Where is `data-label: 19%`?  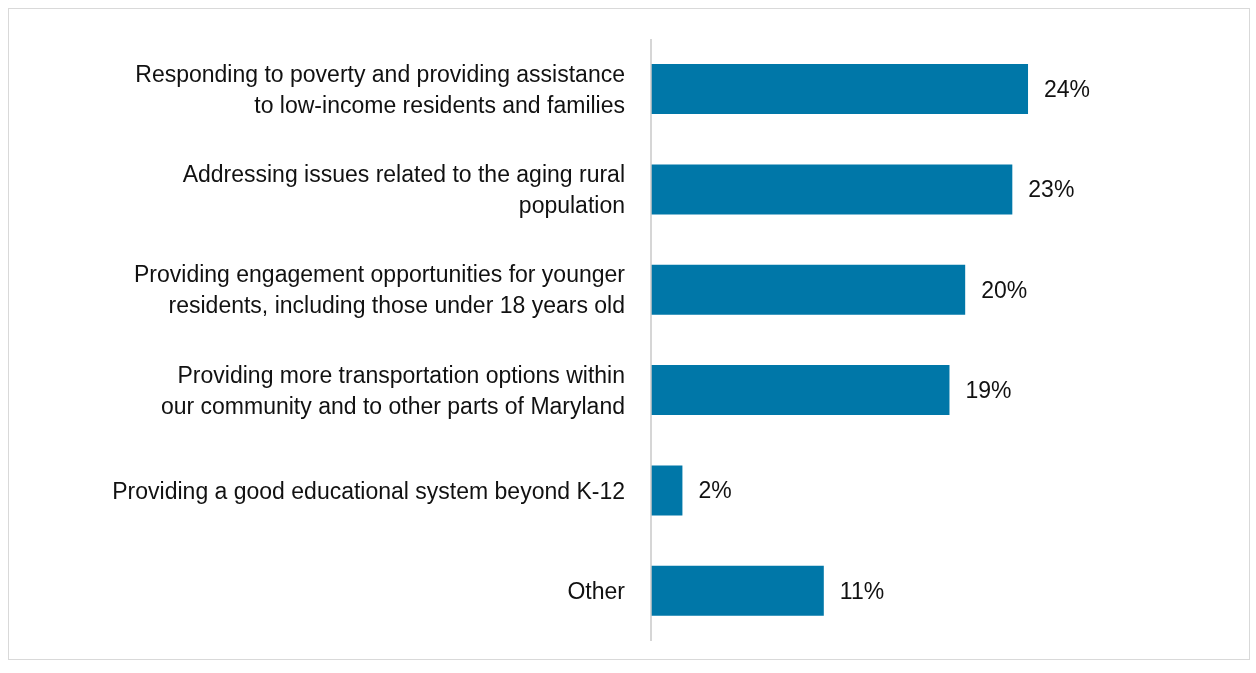 data-label: 19% is located at coordinates (988, 390).